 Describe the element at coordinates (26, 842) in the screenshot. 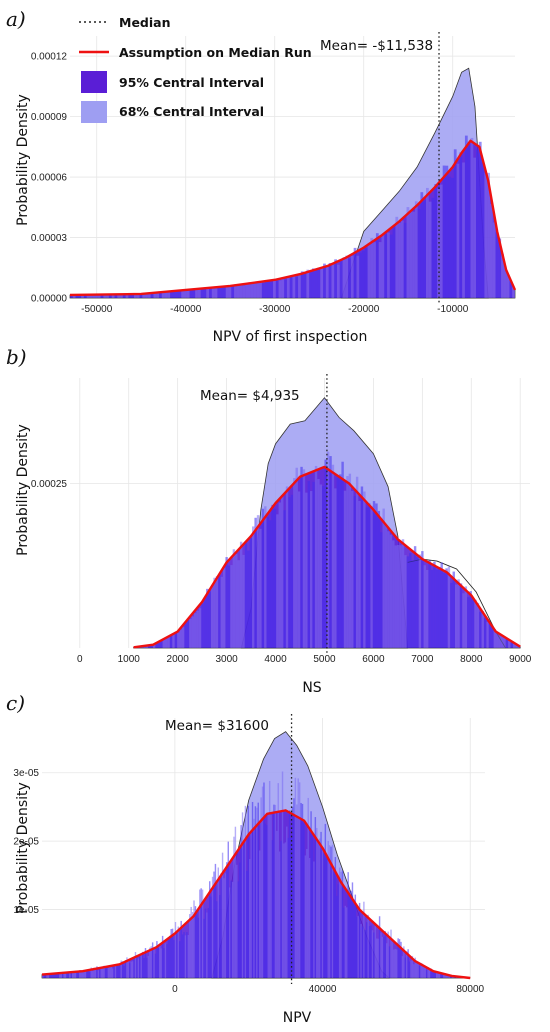

I see `y-tick-label: 2e-05` at that location.